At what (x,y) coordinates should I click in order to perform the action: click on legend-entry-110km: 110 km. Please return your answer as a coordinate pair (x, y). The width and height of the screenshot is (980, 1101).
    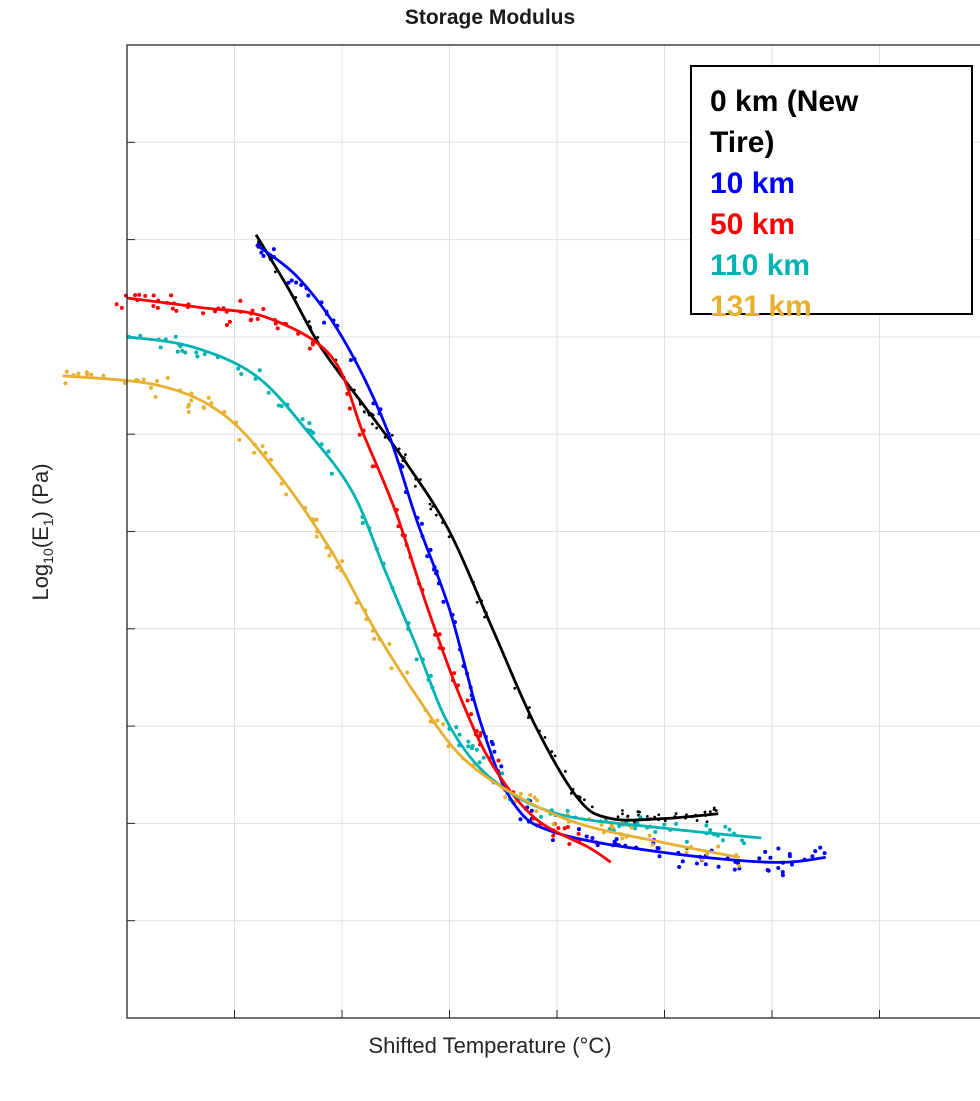
    Looking at the image, I should click on (840, 265).